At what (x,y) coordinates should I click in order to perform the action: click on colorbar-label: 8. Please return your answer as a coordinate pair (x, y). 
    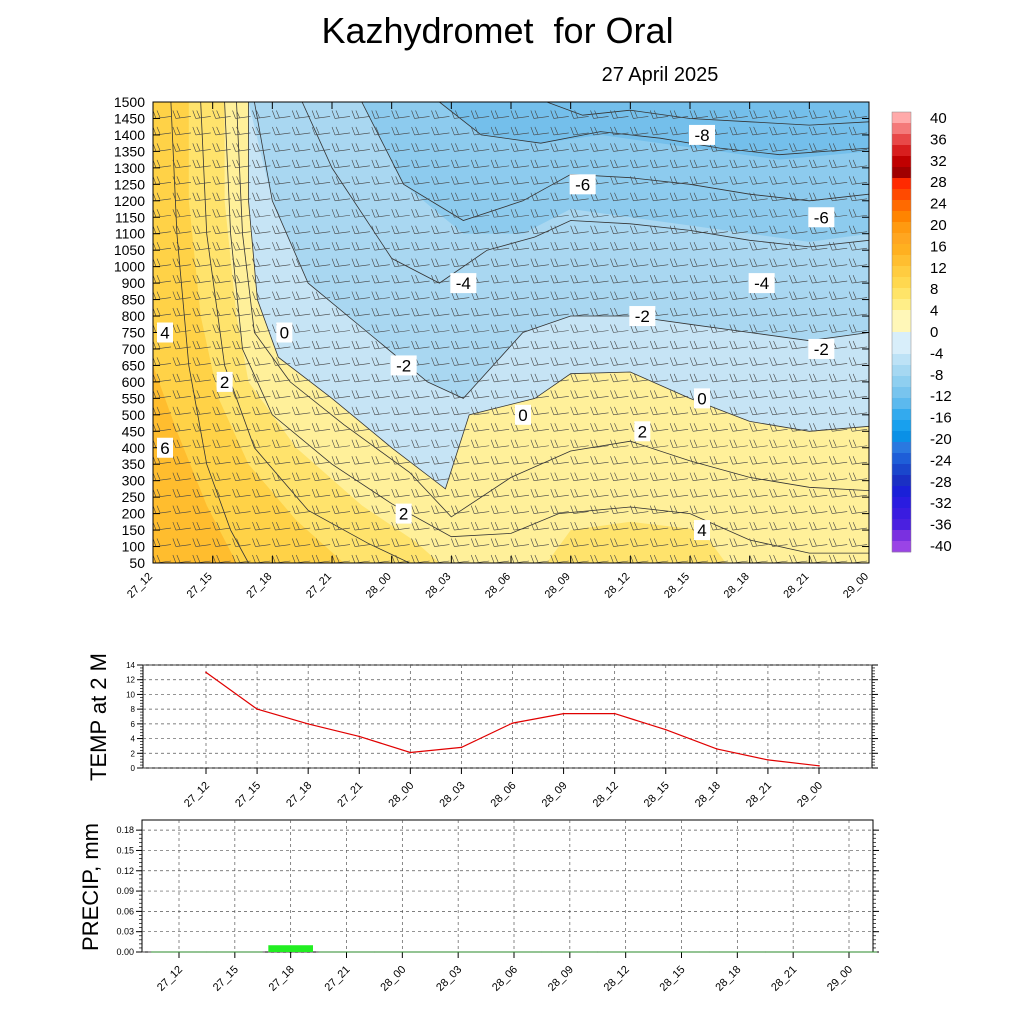
    Looking at the image, I should click on (934, 289).